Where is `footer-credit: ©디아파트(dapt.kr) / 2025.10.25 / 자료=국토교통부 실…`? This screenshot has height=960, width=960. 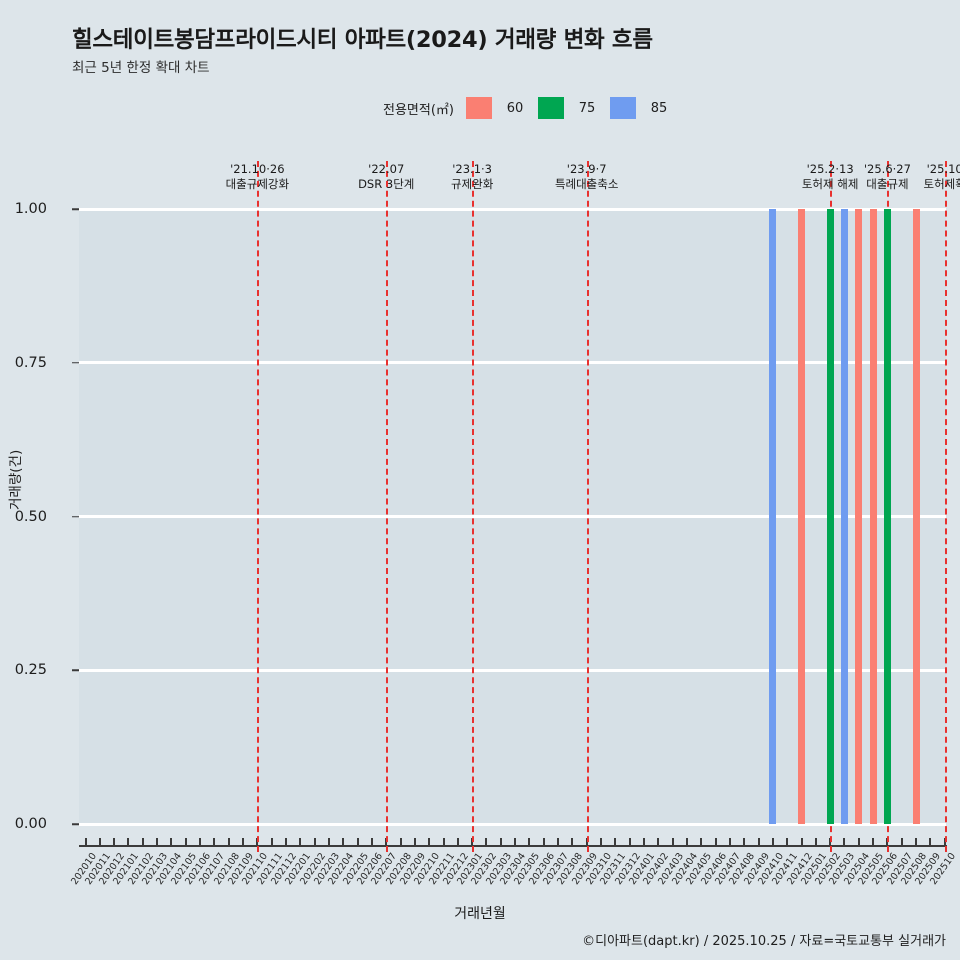
footer-credit: ©디아파트(dapt.kr) / 2025.10.25 / 자료=국토교통부 실… is located at coordinates (764, 941).